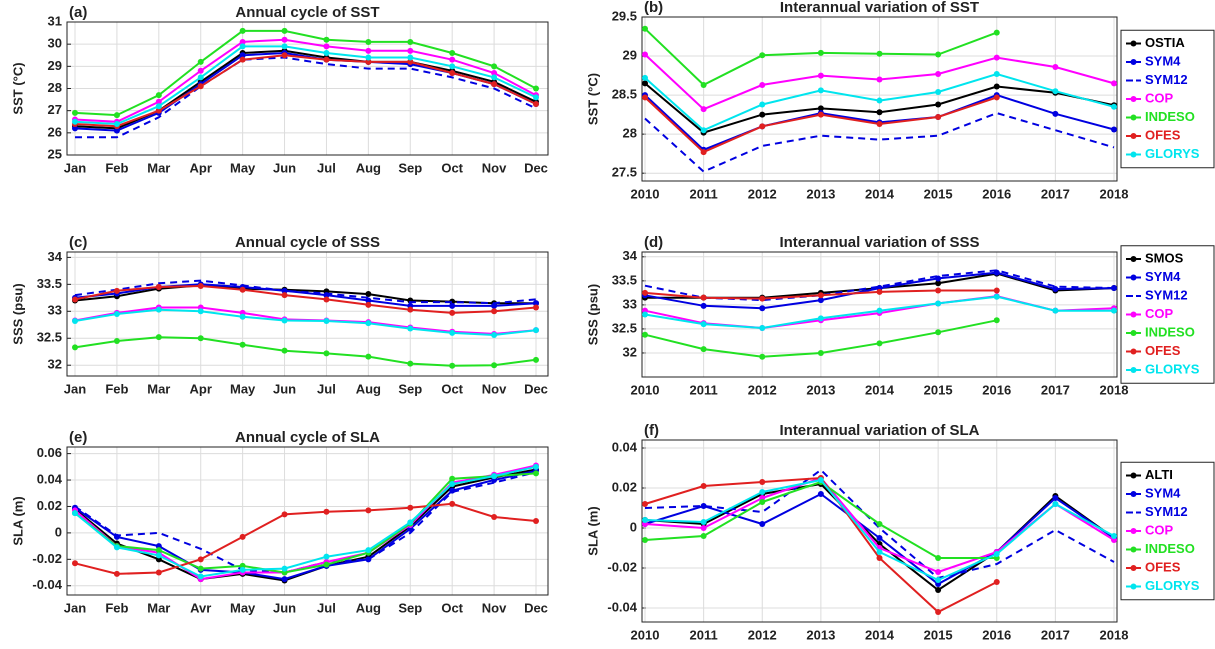  What do you see at coordinates (284, 167) in the screenshot?
I see `x-tick-label: Jun` at bounding box center [284, 167].